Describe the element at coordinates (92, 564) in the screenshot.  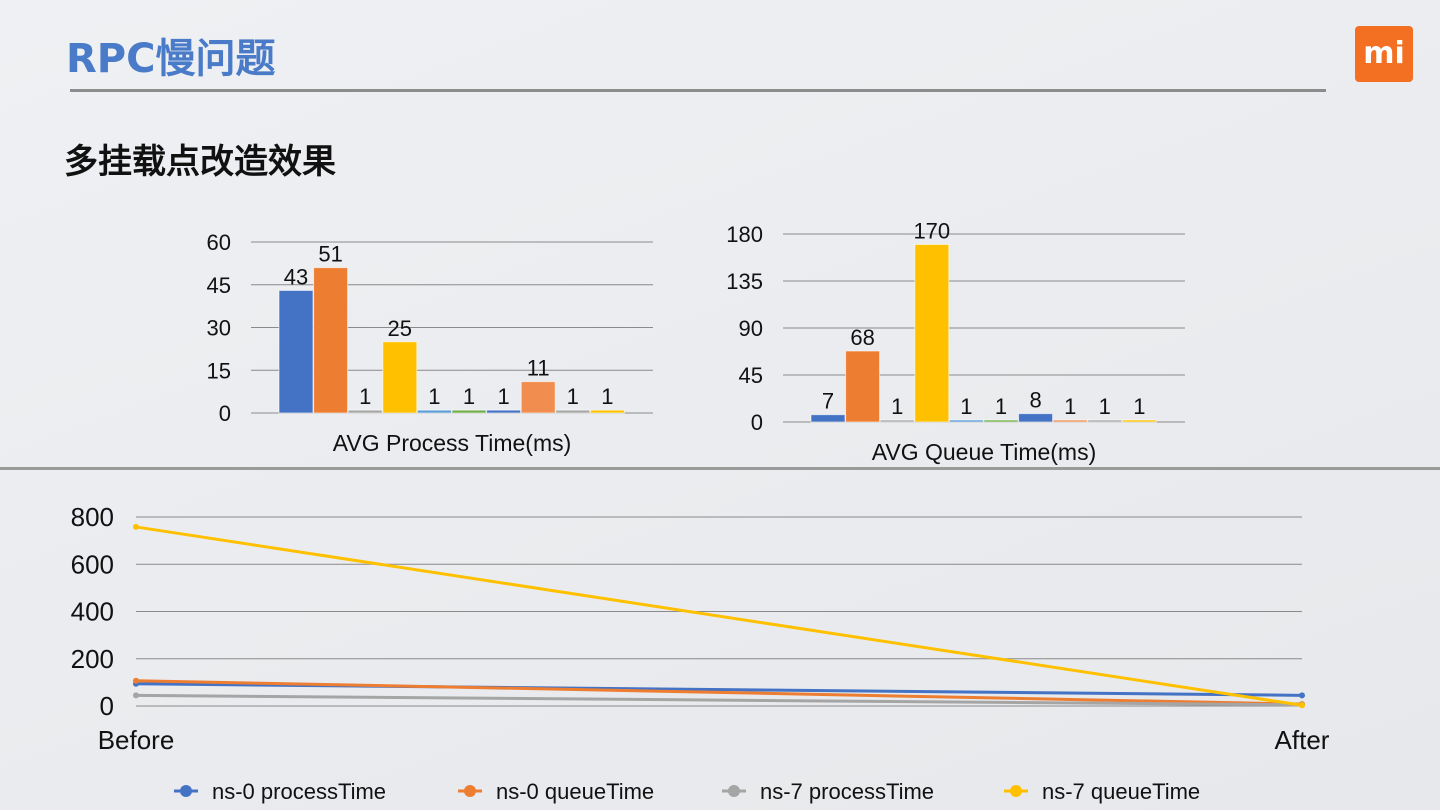
I see `y-tick-label: 600` at that location.